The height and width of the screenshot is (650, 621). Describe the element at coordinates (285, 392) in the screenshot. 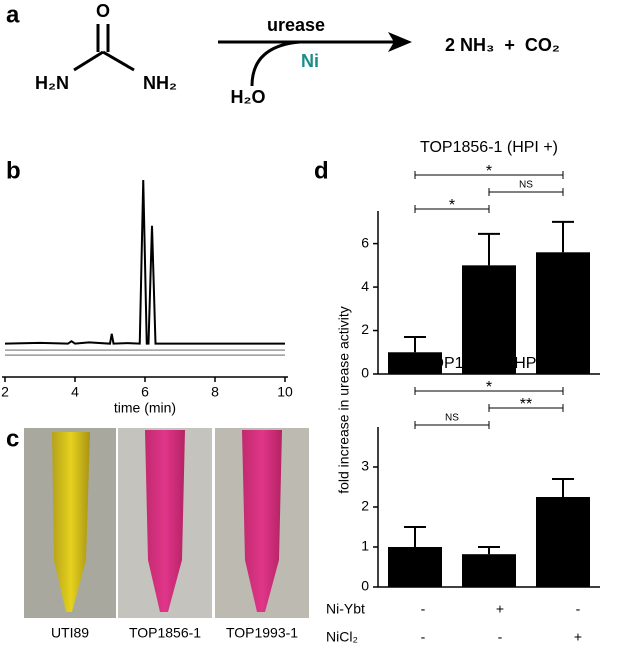

I see `x-tick-label: 10` at that location.